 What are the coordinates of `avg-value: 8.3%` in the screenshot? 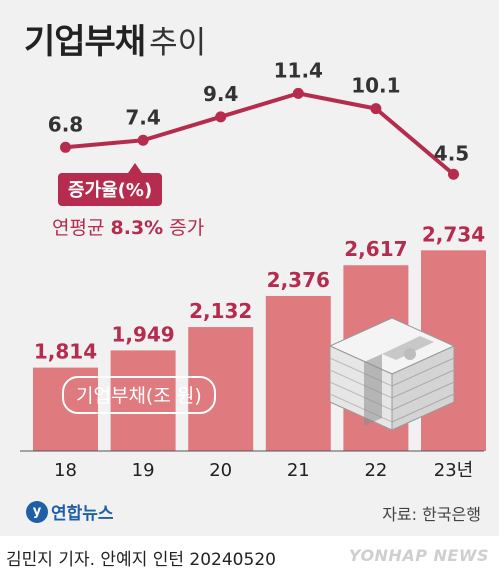 It's located at (137, 228).